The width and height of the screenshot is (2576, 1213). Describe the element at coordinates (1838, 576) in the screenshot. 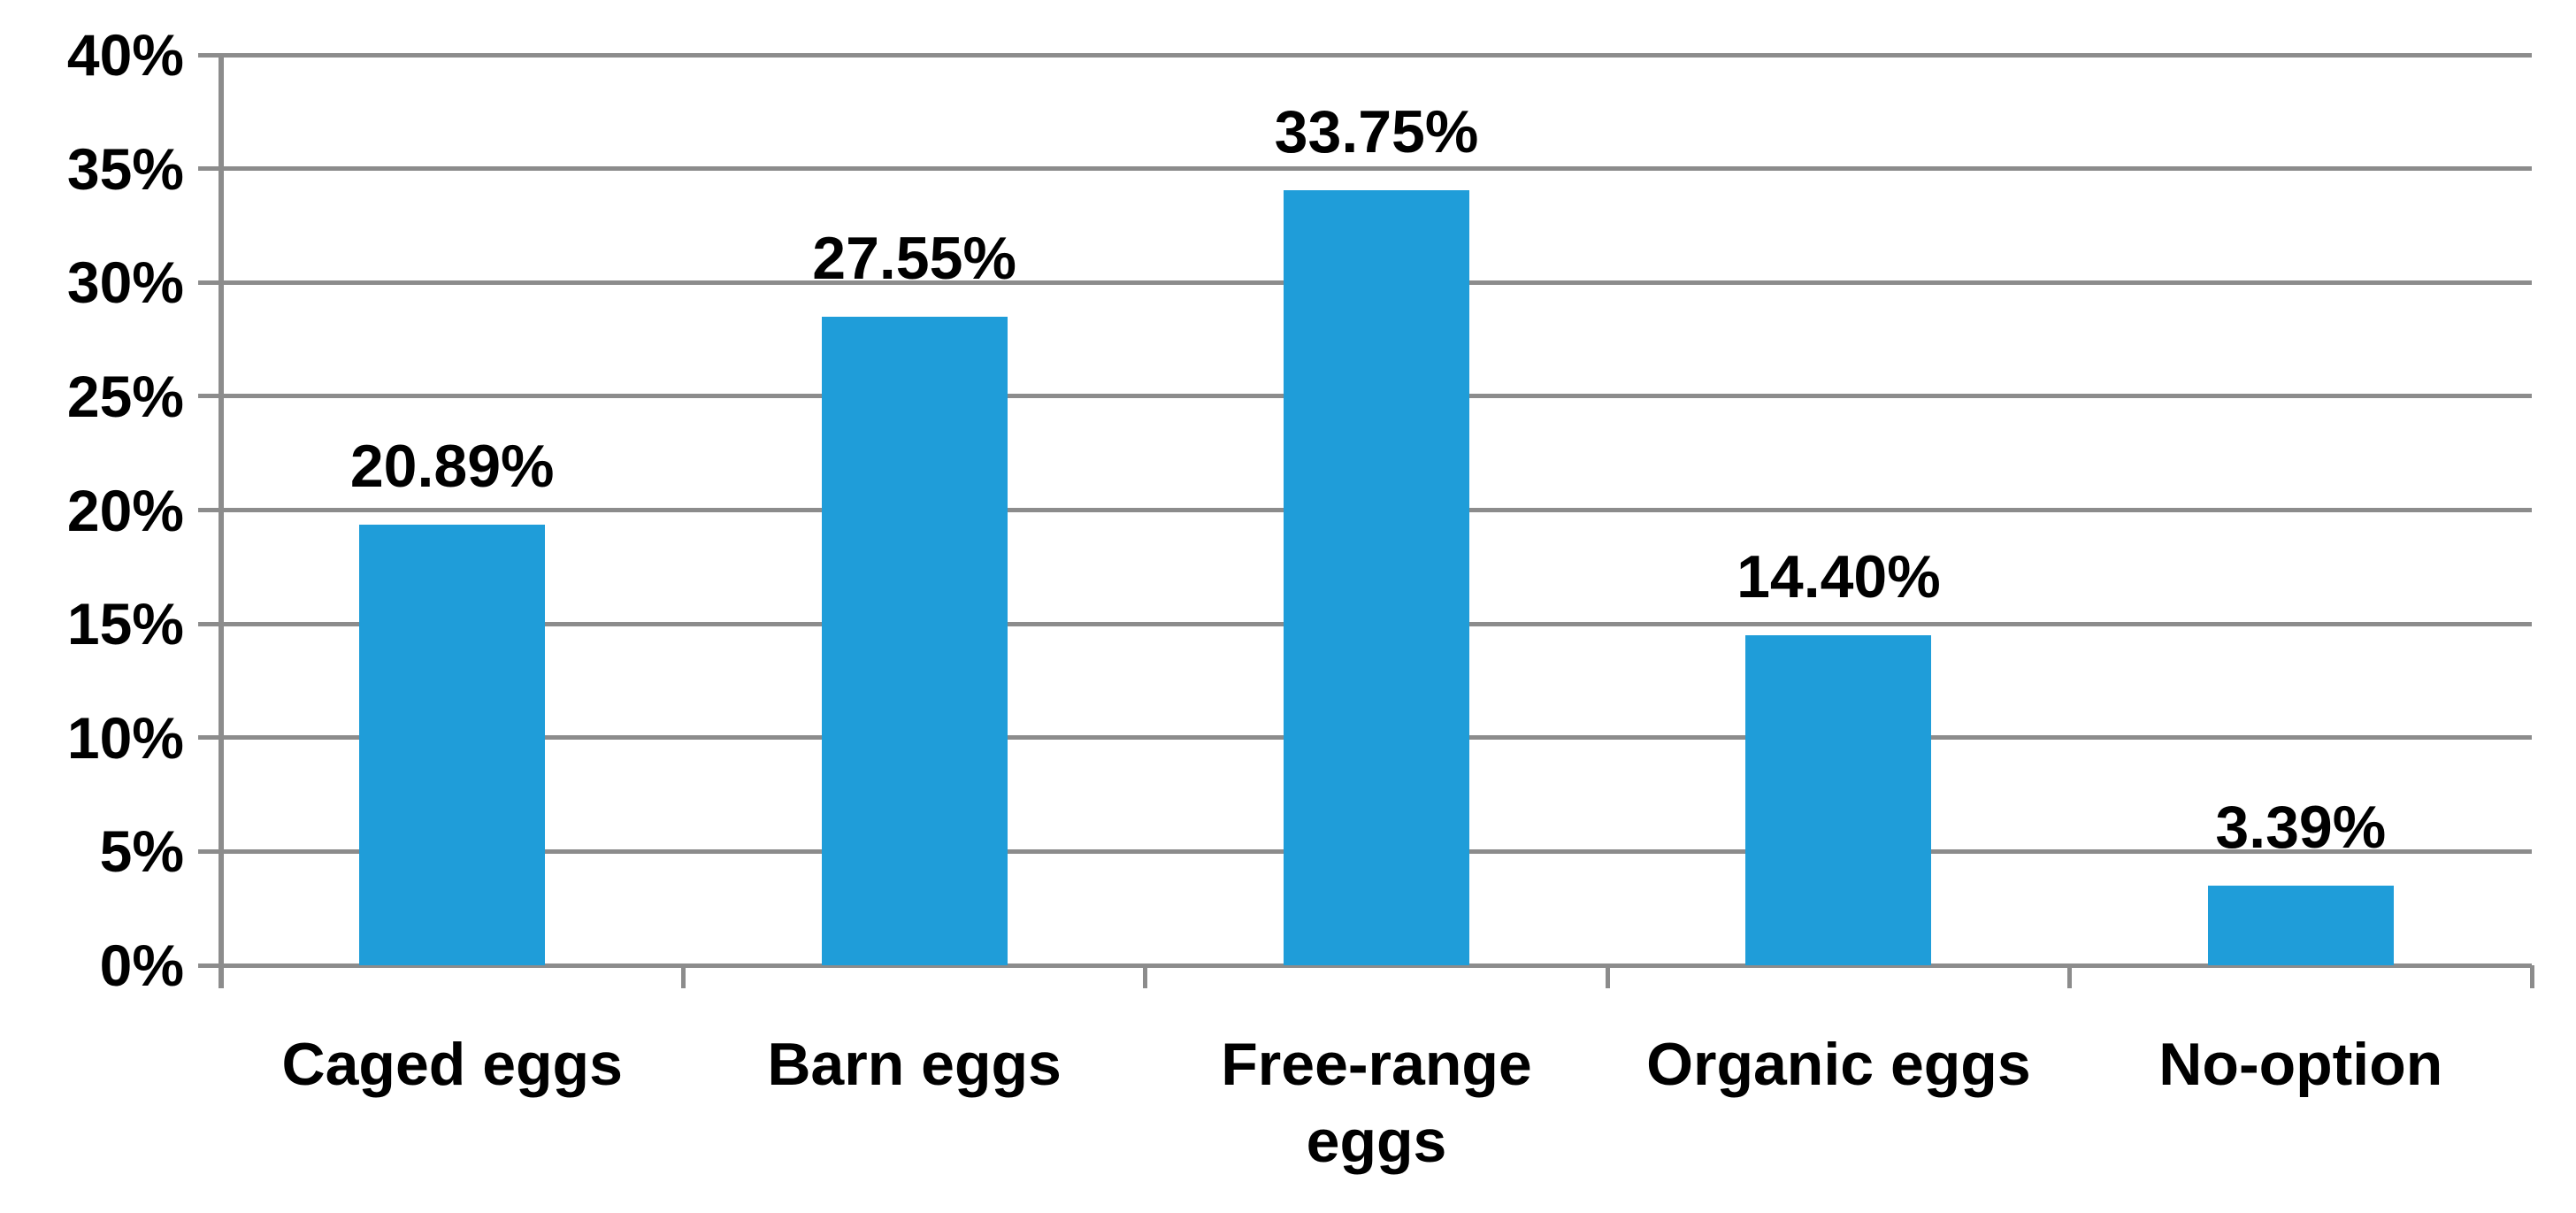

I see `bar-value-label: 14.40%` at that location.